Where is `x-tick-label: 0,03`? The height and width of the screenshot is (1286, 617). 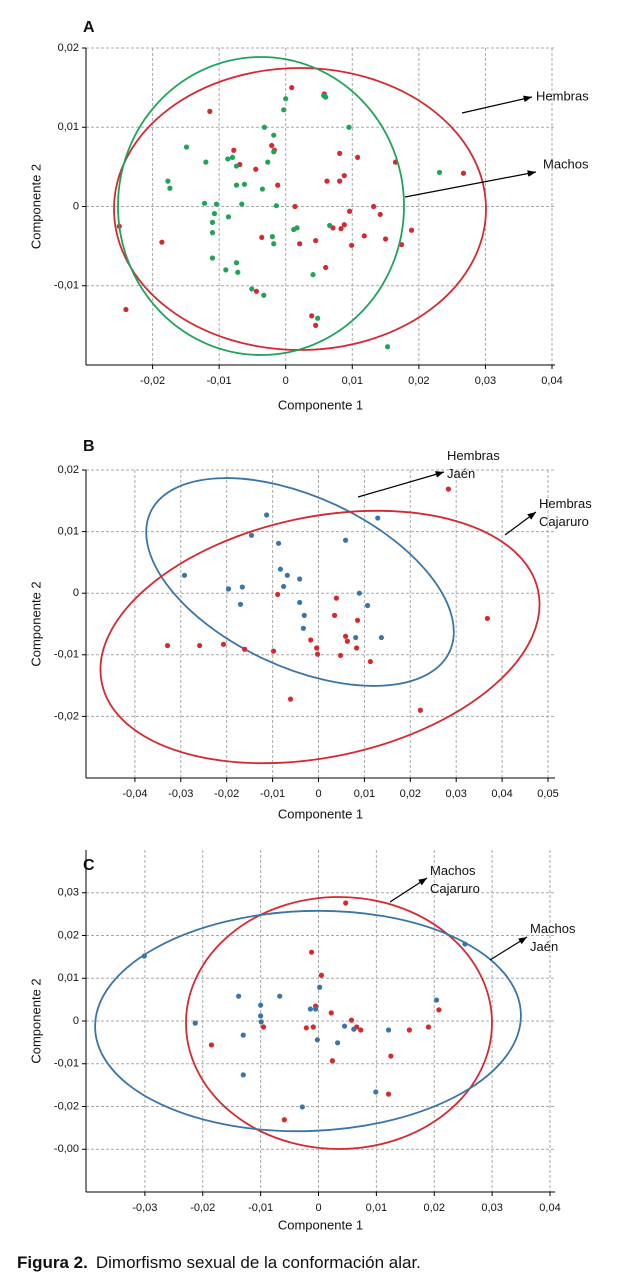 x-tick-label: 0,03 is located at coordinates (491, 1208).